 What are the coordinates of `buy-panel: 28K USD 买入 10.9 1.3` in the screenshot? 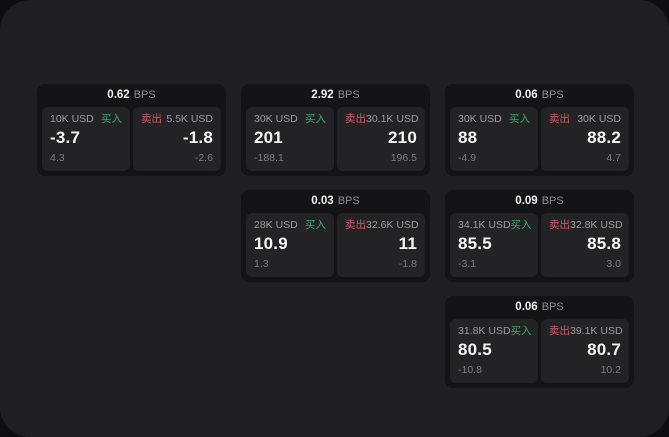 It's located at (290, 245).